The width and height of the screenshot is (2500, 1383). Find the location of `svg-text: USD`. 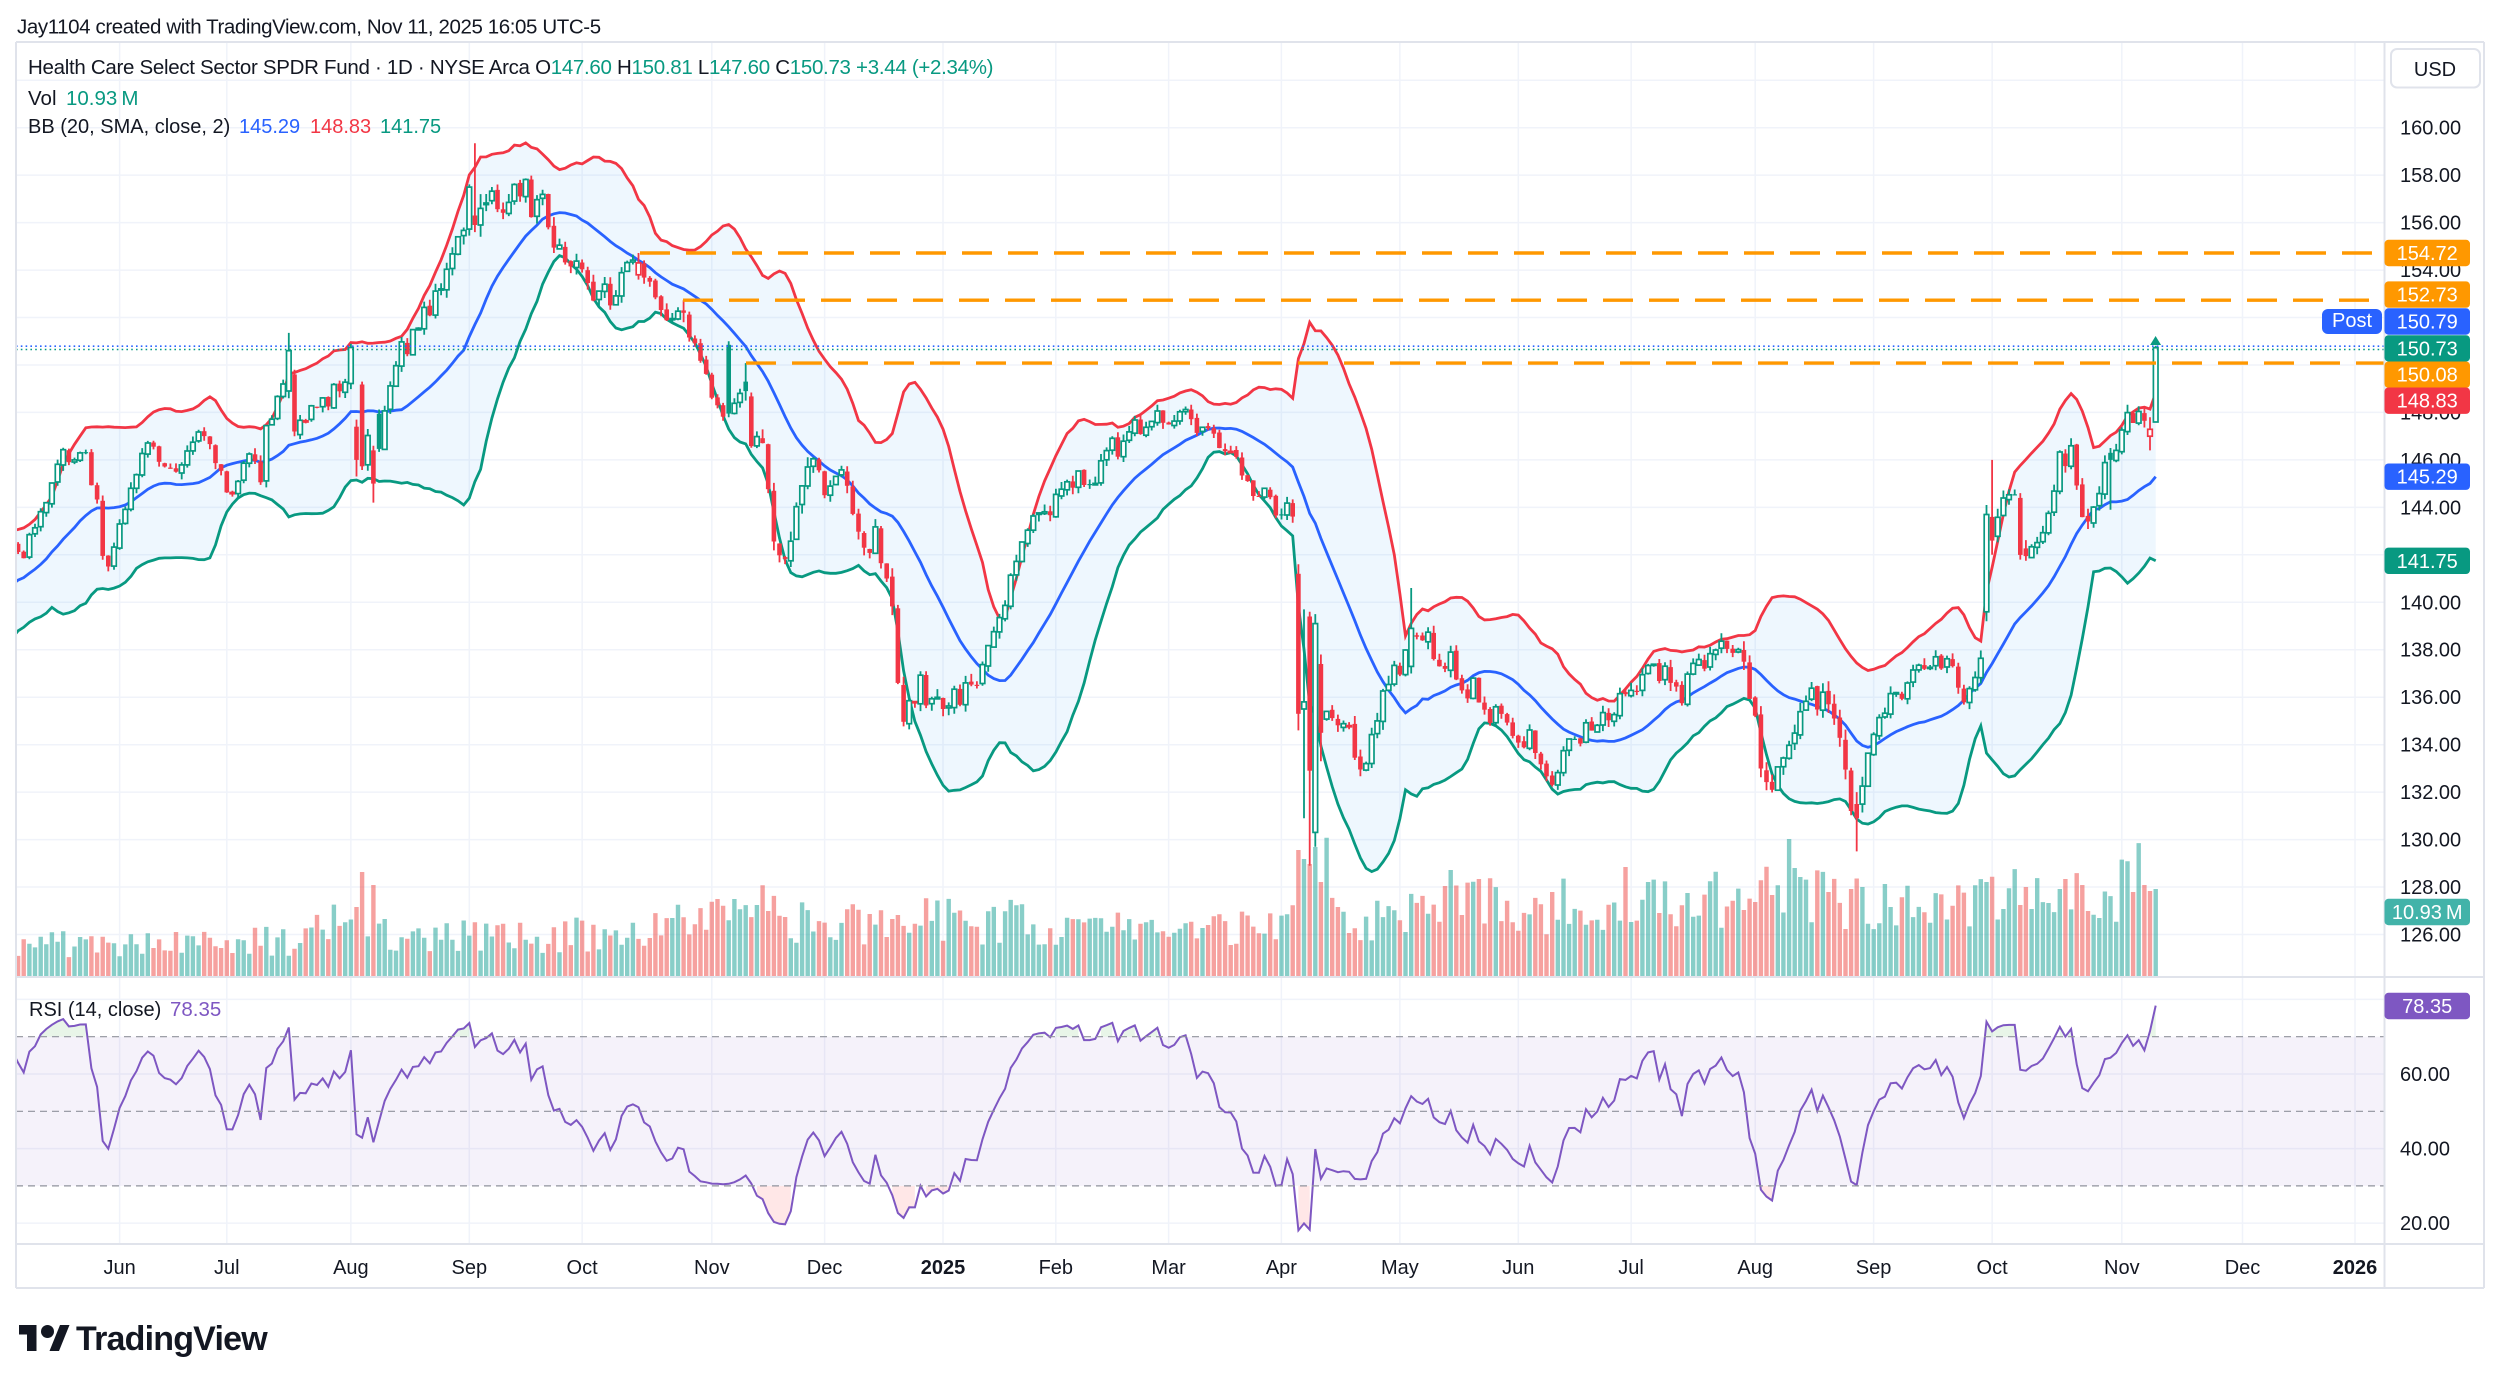

svg-text: USD is located at coordinates (2435, 70).